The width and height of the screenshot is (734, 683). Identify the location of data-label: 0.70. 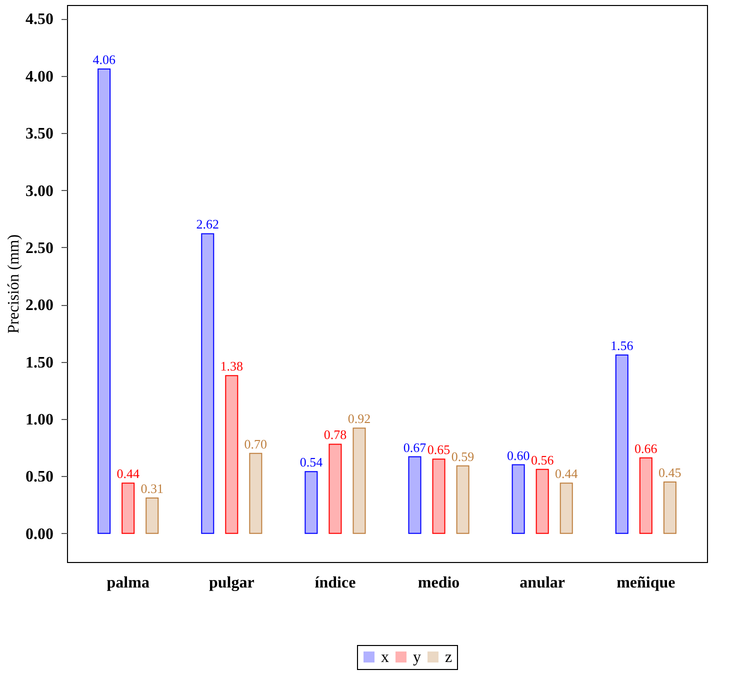
(256, 444).